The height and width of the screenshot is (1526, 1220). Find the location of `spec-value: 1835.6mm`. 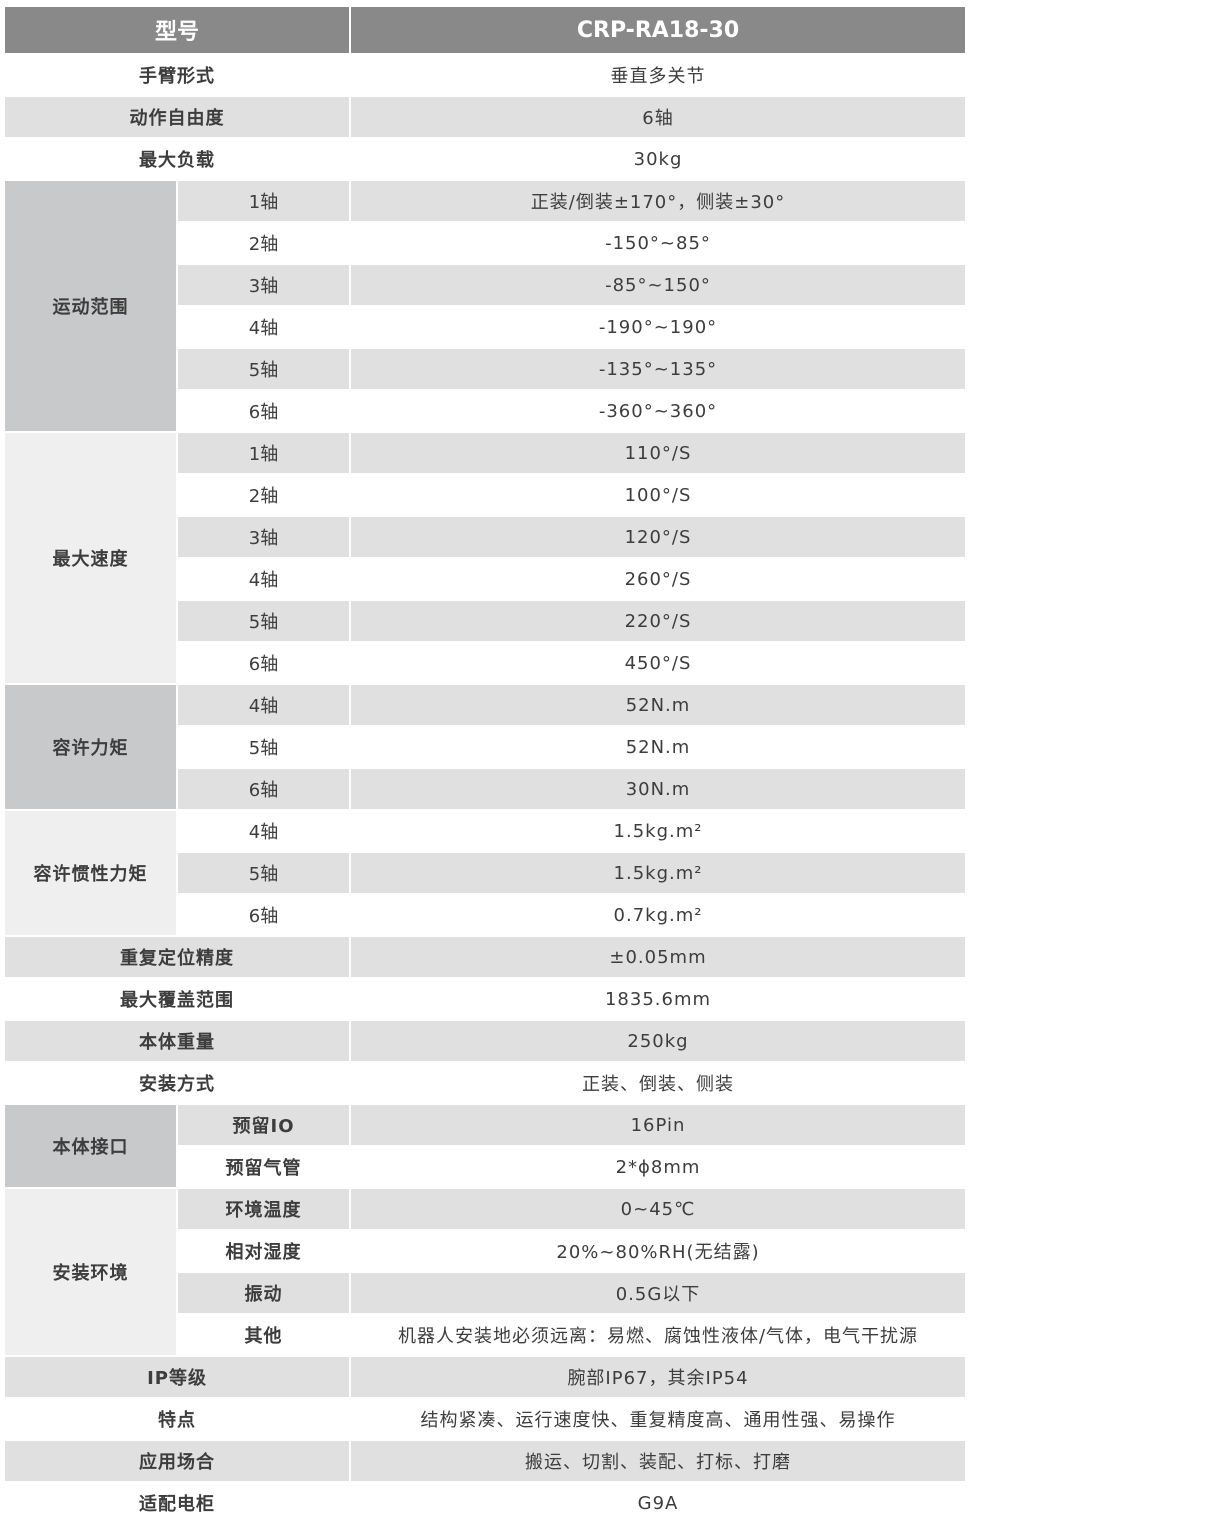

spec-value: 1835.6mm is located at coordinates (658, 1000).